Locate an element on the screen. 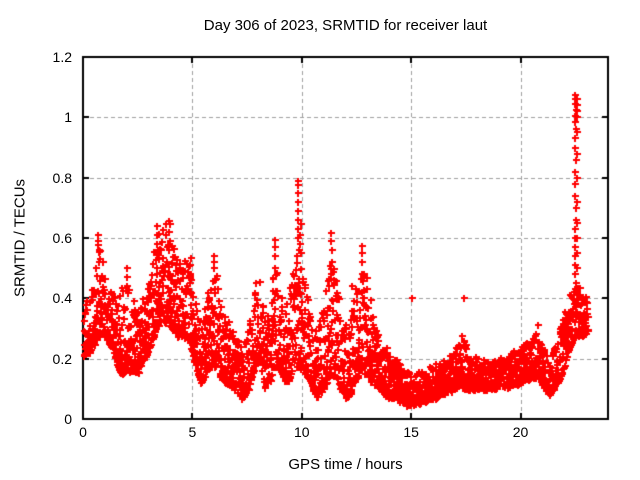  y-tick-label: 0 is located at coordinates (68, 419).